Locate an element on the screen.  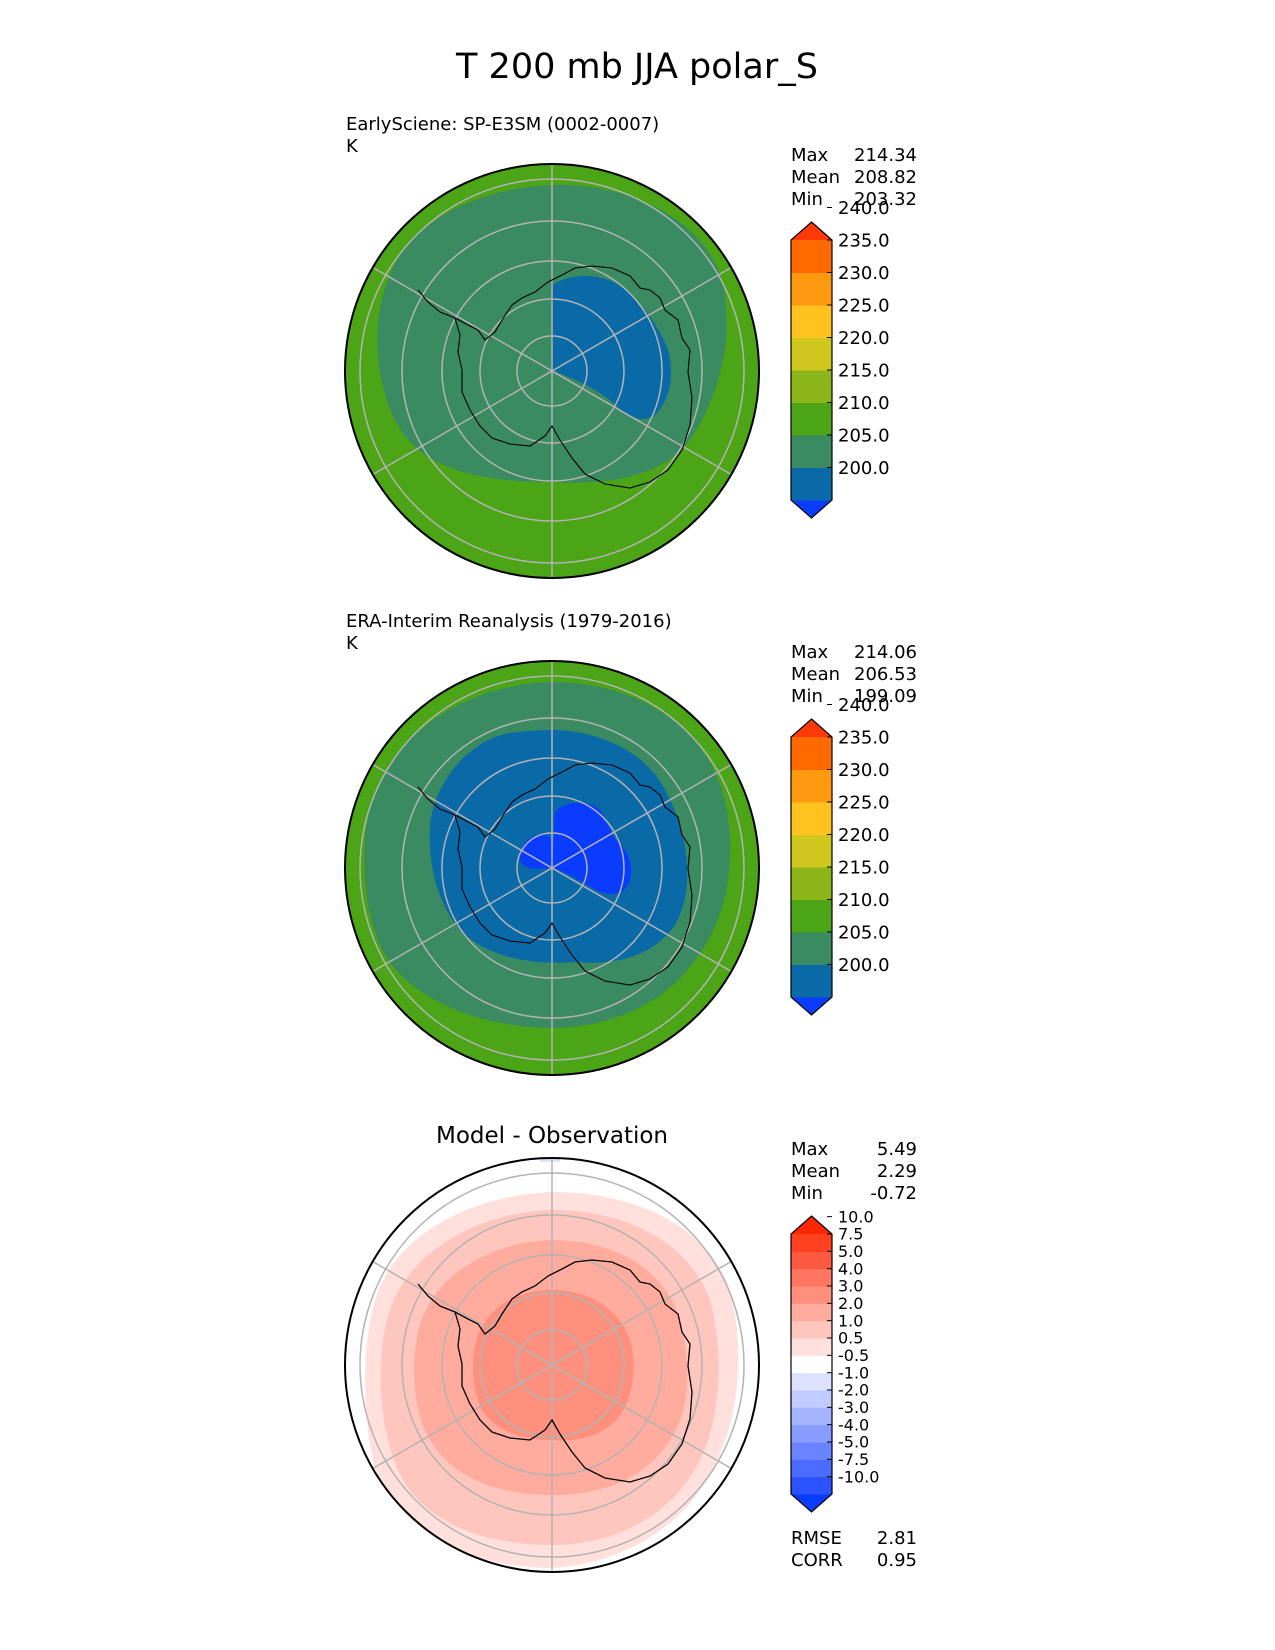
stat-value-mean: 206.53 is located at coordinates (885, 674).